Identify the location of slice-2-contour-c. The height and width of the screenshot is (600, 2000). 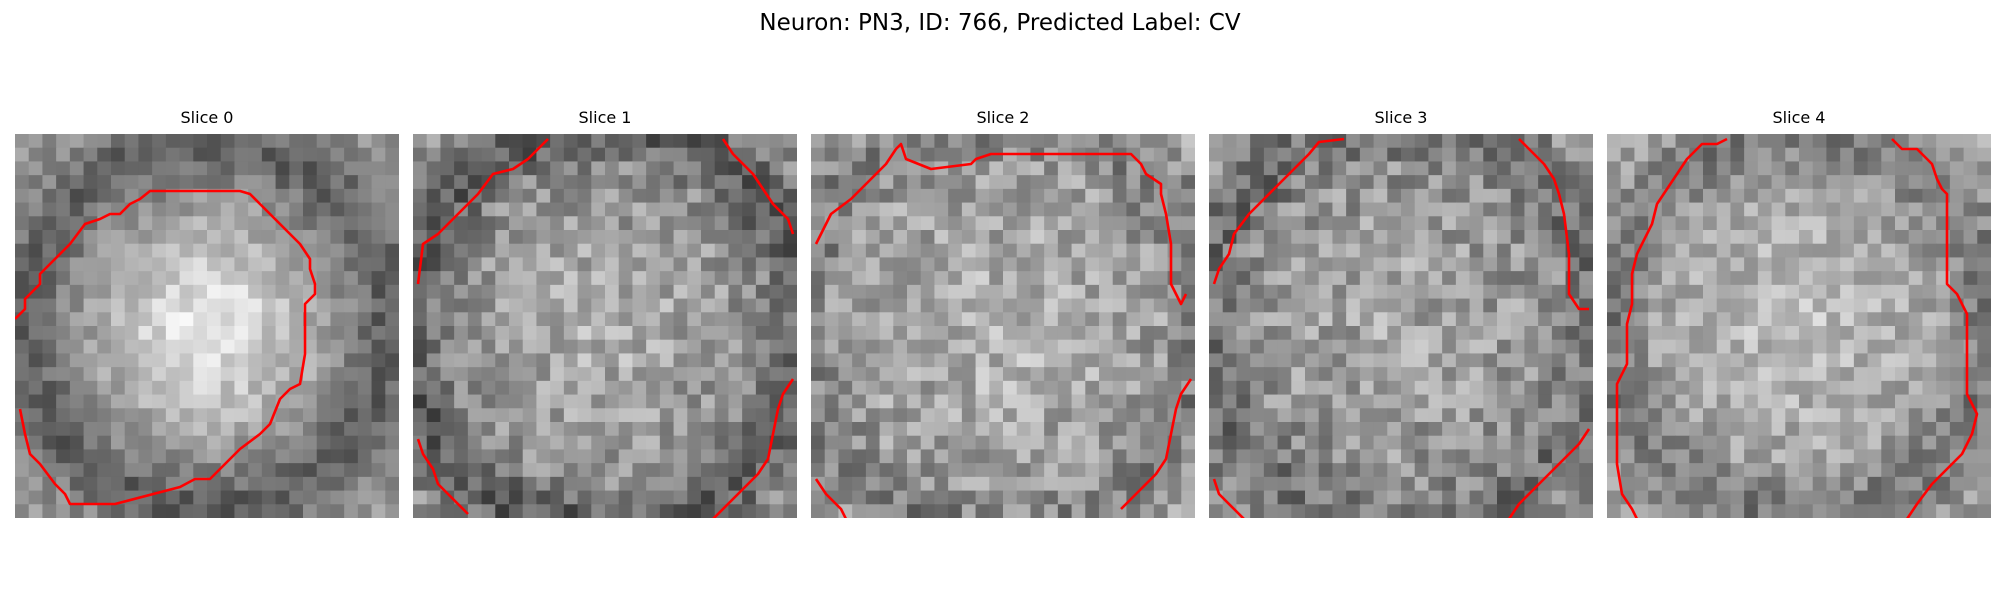
(1156, 444).